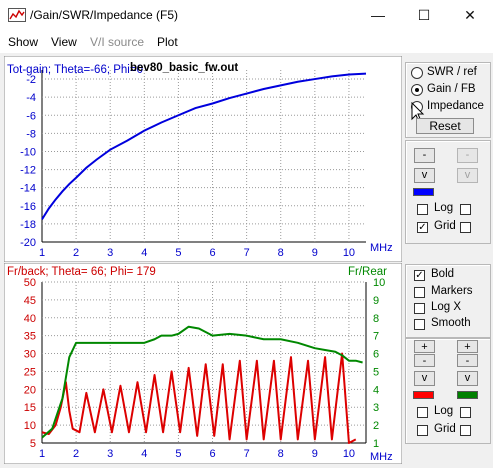 Image resolution: width=493 pixels, height=468 pixels. Describe the element at coordinates (424, 360) in the screenshot. I see `frback-zoom-out-button: -` at that location.